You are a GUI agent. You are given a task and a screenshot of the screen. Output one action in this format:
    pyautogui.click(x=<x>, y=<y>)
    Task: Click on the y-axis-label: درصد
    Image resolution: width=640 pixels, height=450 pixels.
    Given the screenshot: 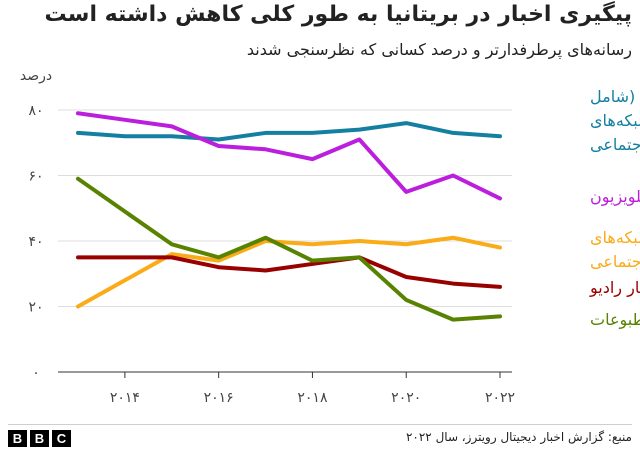 What is the action you would take?
    pyautogui.click(x=36, y=76)
    